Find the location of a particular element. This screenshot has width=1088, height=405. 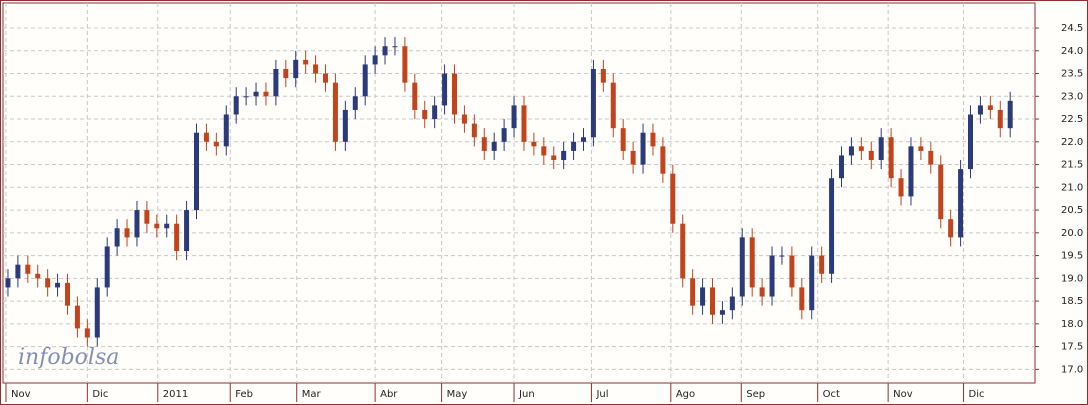

y-tick-label: 23.5 is located at coordinates (1072, 74).